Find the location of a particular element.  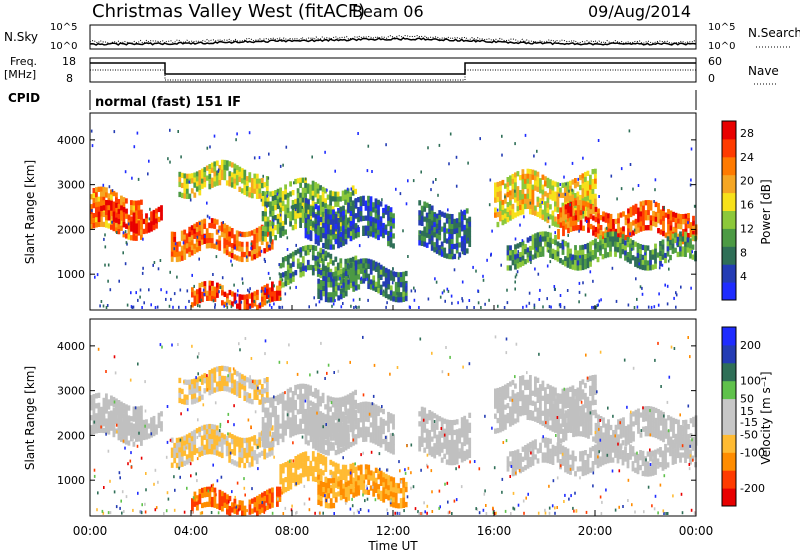

colorbar-tick-label: 4 is located at coordinates (743, 276).